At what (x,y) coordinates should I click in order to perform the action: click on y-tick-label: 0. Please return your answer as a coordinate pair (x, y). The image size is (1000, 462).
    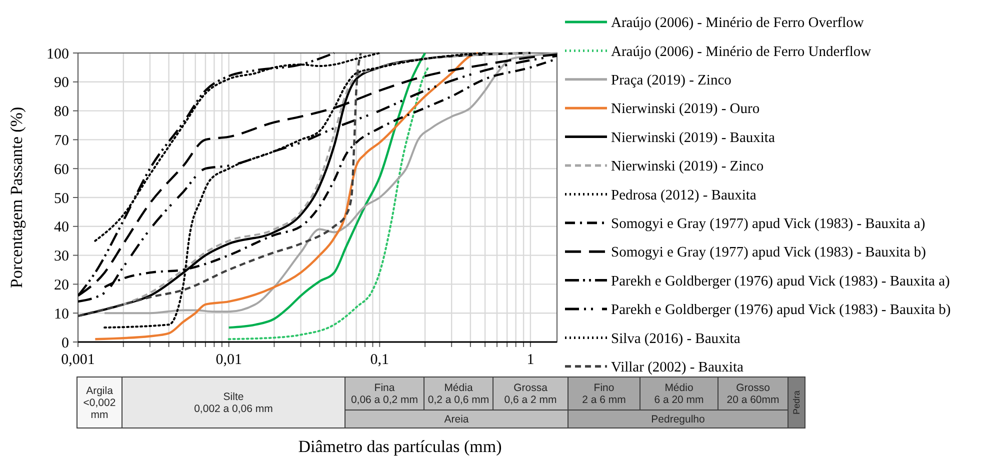
    Looking at the image, I should click on (65, 343).